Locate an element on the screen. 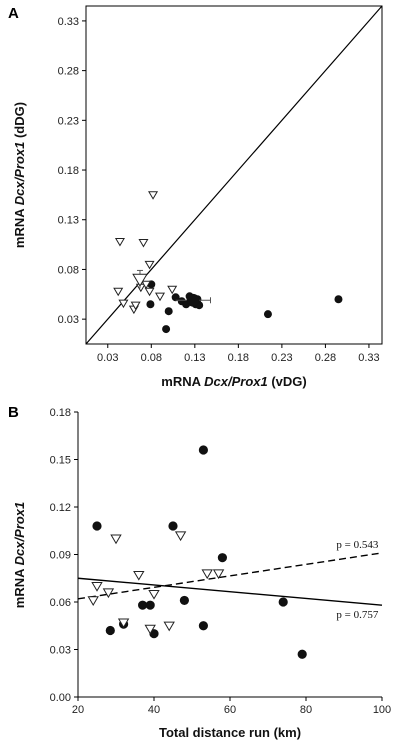 The image size is (403, 748). panel-b-x-axis-label: Total distance run (km) is located at coordinates (230, 732).